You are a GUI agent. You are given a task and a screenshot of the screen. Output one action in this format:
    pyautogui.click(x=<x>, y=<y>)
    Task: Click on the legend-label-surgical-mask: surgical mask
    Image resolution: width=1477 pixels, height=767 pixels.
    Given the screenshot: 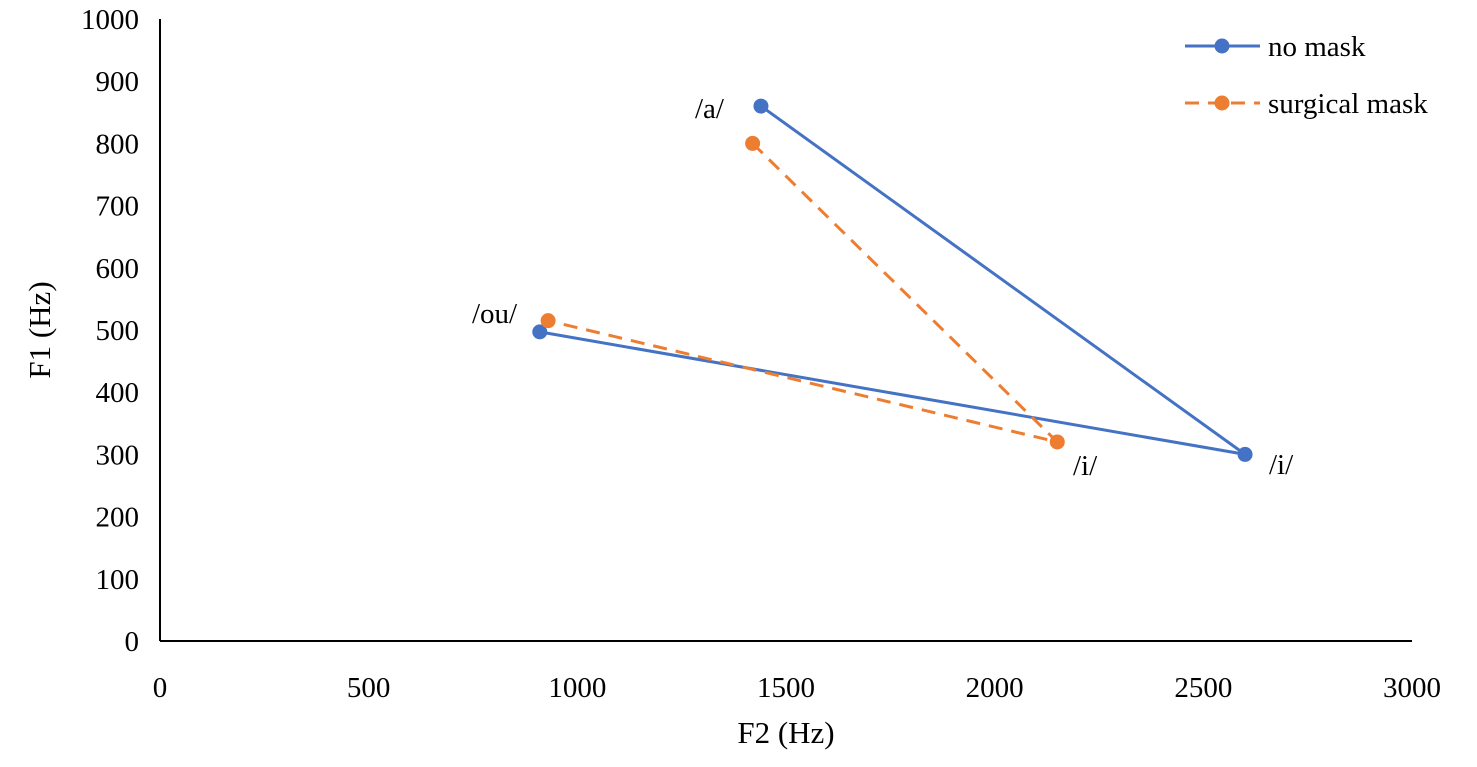 What is the action you would take?
    pyautogui.click(x=1348, y=104)
    